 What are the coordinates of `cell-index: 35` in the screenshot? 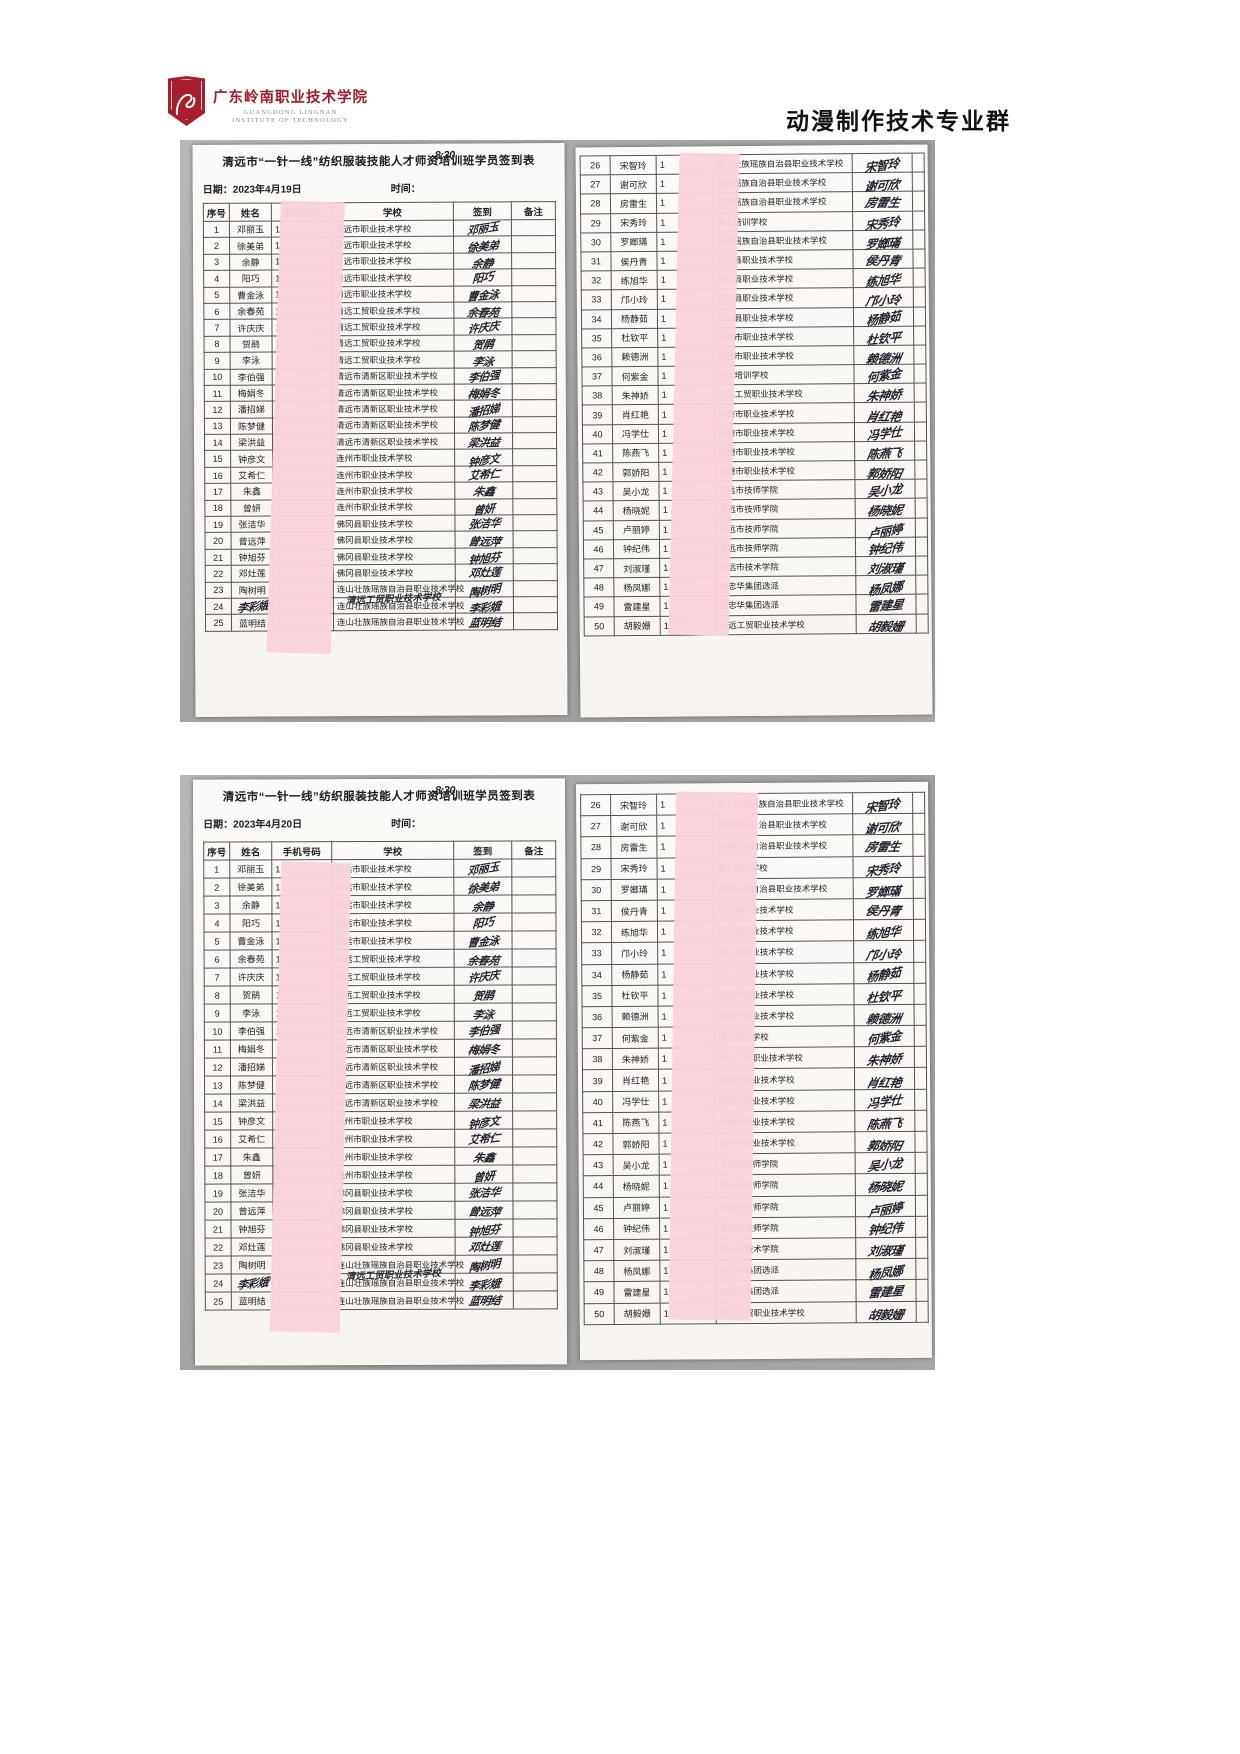 It's located at (596, 338).